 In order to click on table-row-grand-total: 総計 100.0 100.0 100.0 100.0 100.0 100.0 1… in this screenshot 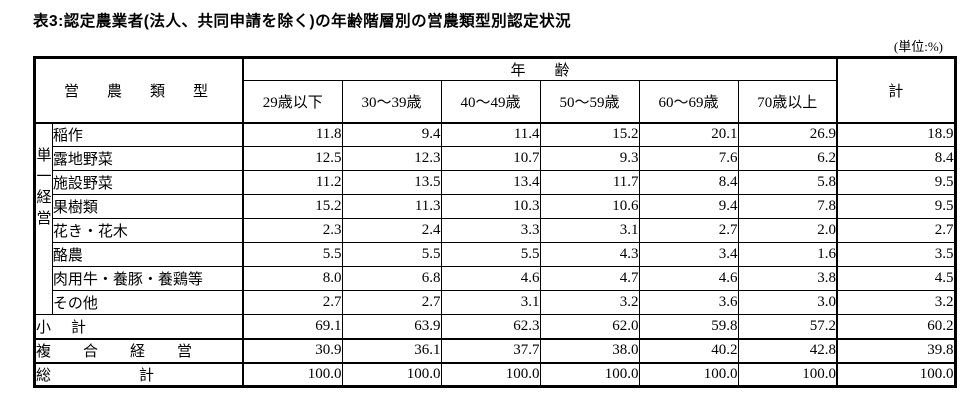, I will do `click(495, 374)`.